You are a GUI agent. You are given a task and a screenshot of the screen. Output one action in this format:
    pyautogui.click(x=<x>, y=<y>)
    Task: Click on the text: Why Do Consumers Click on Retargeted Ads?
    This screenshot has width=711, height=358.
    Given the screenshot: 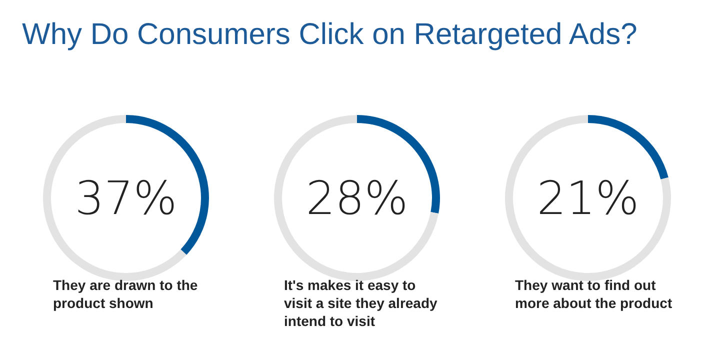 What is the action you would take?
    pyautogui.click(x=330, y=34)
    